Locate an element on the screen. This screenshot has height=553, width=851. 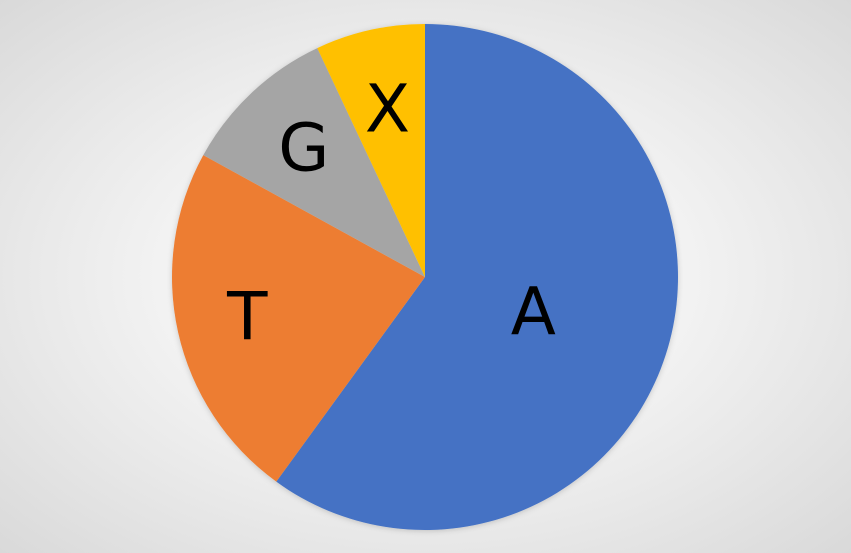
pie-label-t: T is located at coordinates (247, 316).